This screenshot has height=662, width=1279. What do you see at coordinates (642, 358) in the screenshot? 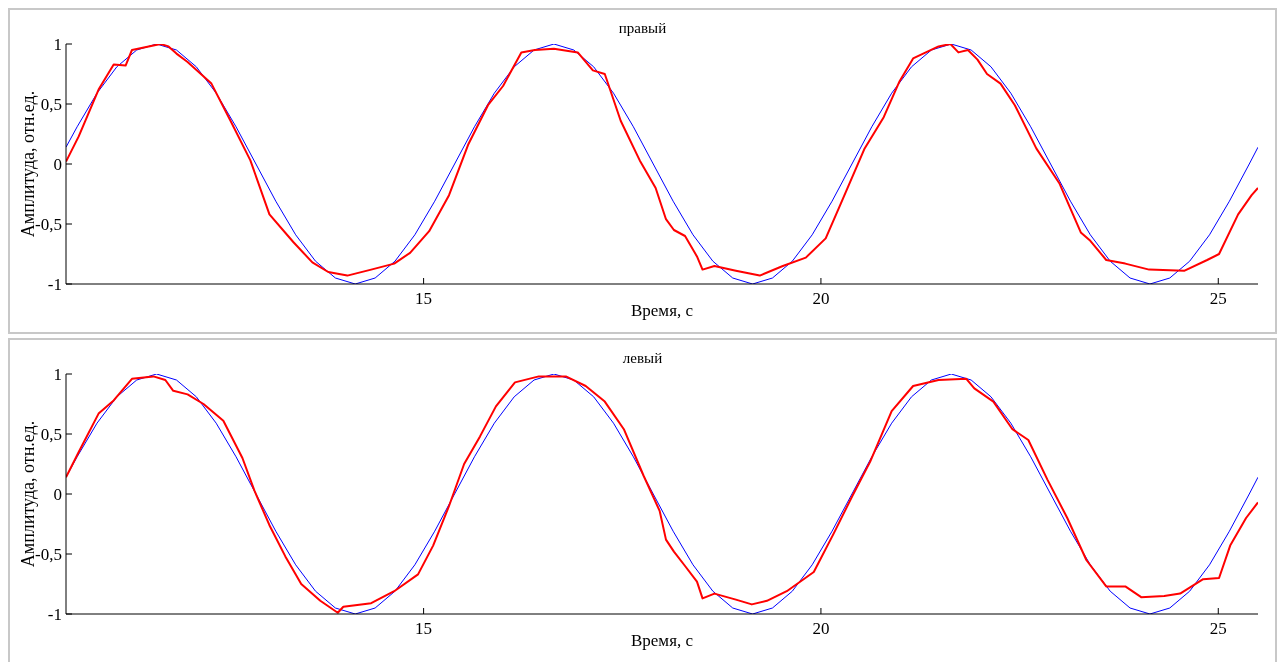
I see `chart-title: левый` at bounding box center [642, 358].